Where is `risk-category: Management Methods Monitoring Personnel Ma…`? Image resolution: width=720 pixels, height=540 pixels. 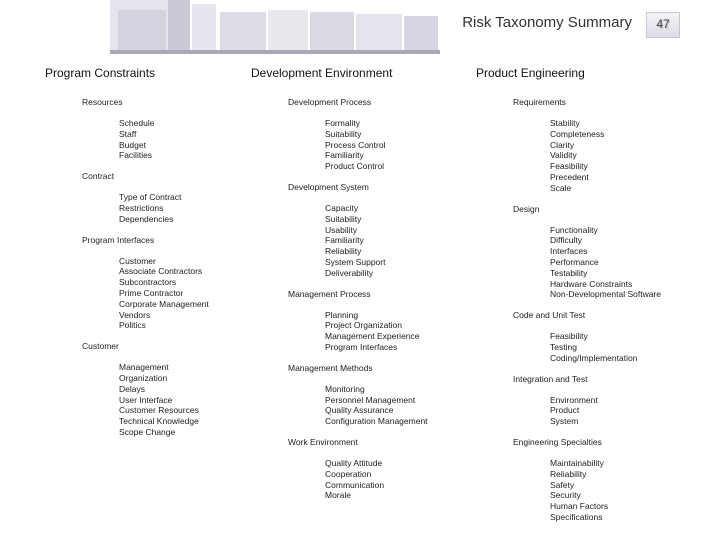
risk-category: Management Methods Monitoring Personnel Ma… is located at coordinates (358, 395).